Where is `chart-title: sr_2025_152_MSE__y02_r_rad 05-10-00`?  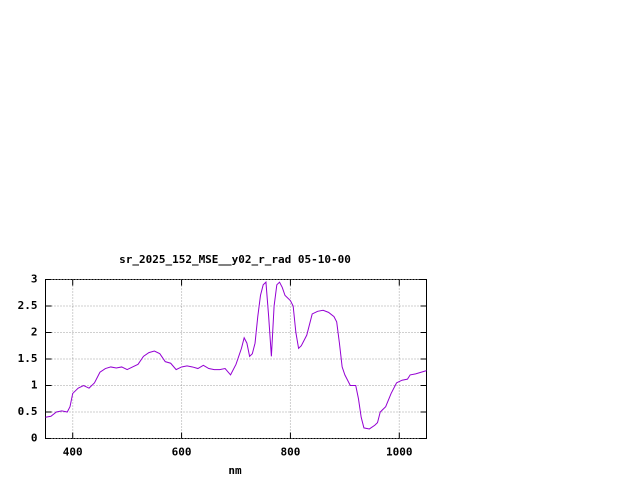 chart-title: sr_2025_152_MSE__y02_r_rad 05-10-00 is located at coordinates (235, 259).